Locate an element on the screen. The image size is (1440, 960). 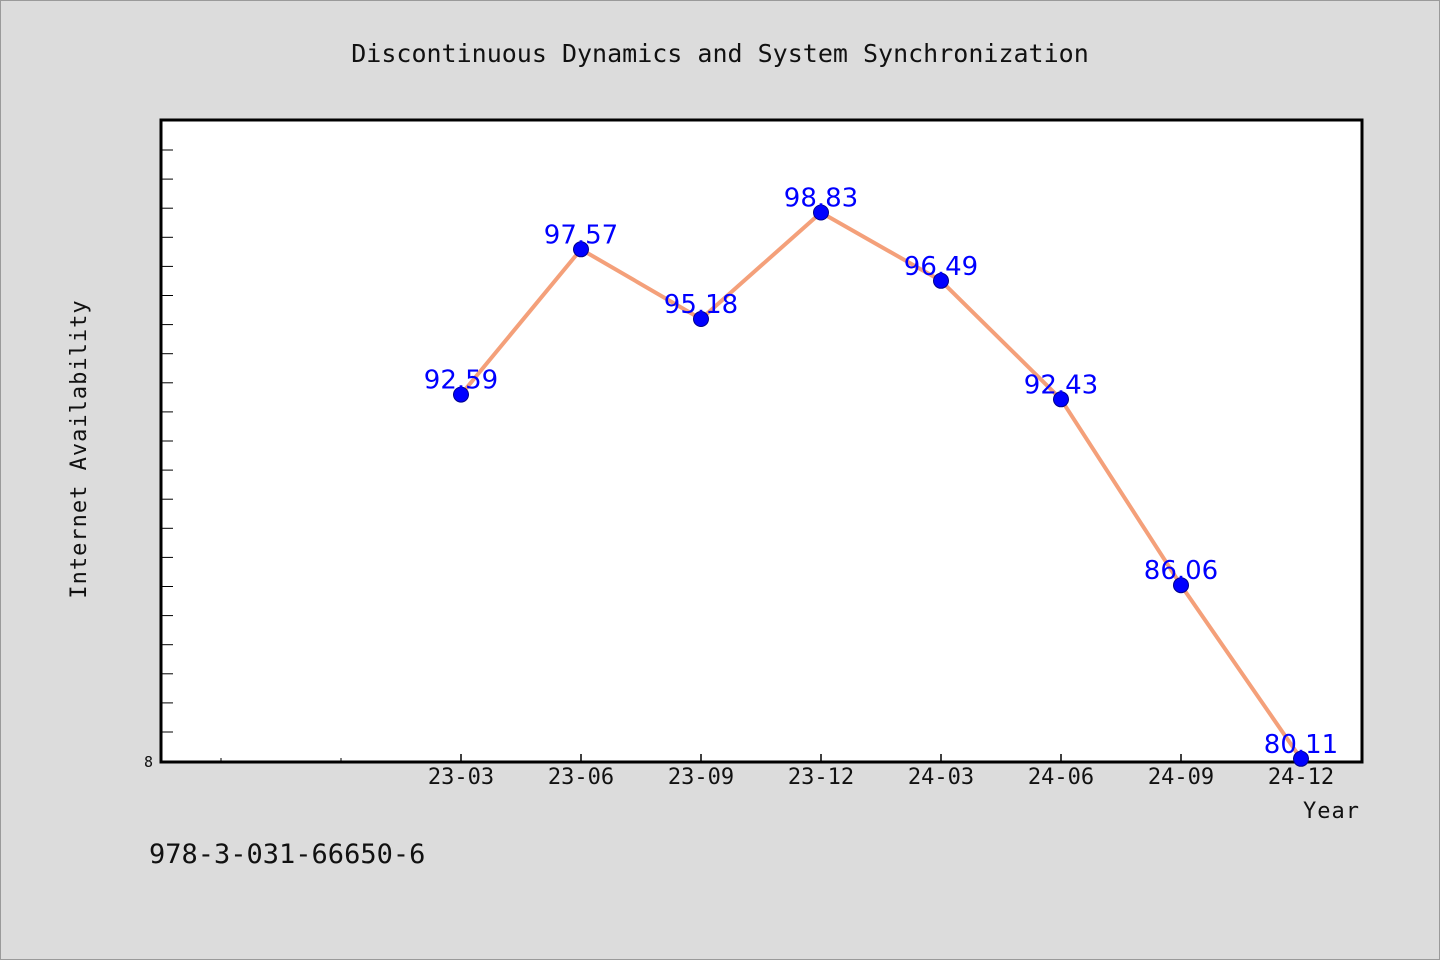
x-axis-label: Year is located at coordinates (1331, 811).